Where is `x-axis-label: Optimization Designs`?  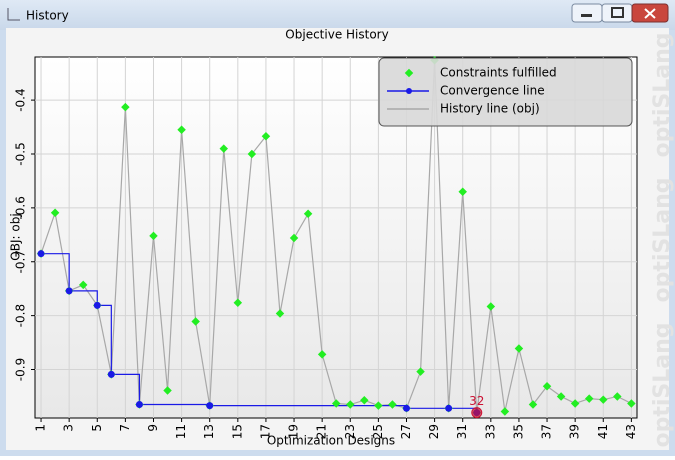
x-axis-label: Optimization Designs is located at coordinates (331, 441).